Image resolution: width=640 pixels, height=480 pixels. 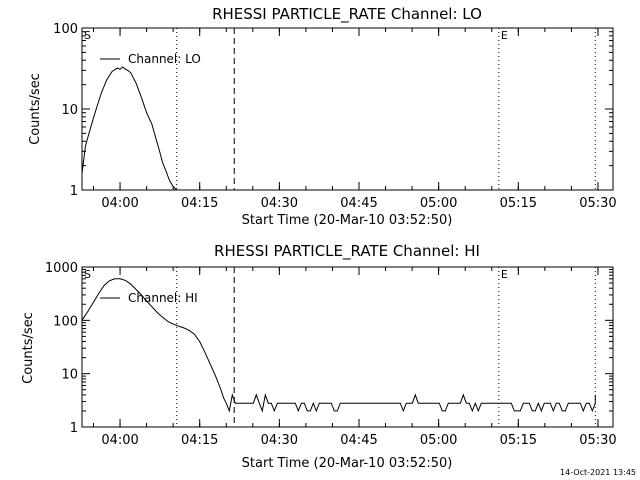 I want to click on legend: Channel: LO, so click(x=150, y=59).